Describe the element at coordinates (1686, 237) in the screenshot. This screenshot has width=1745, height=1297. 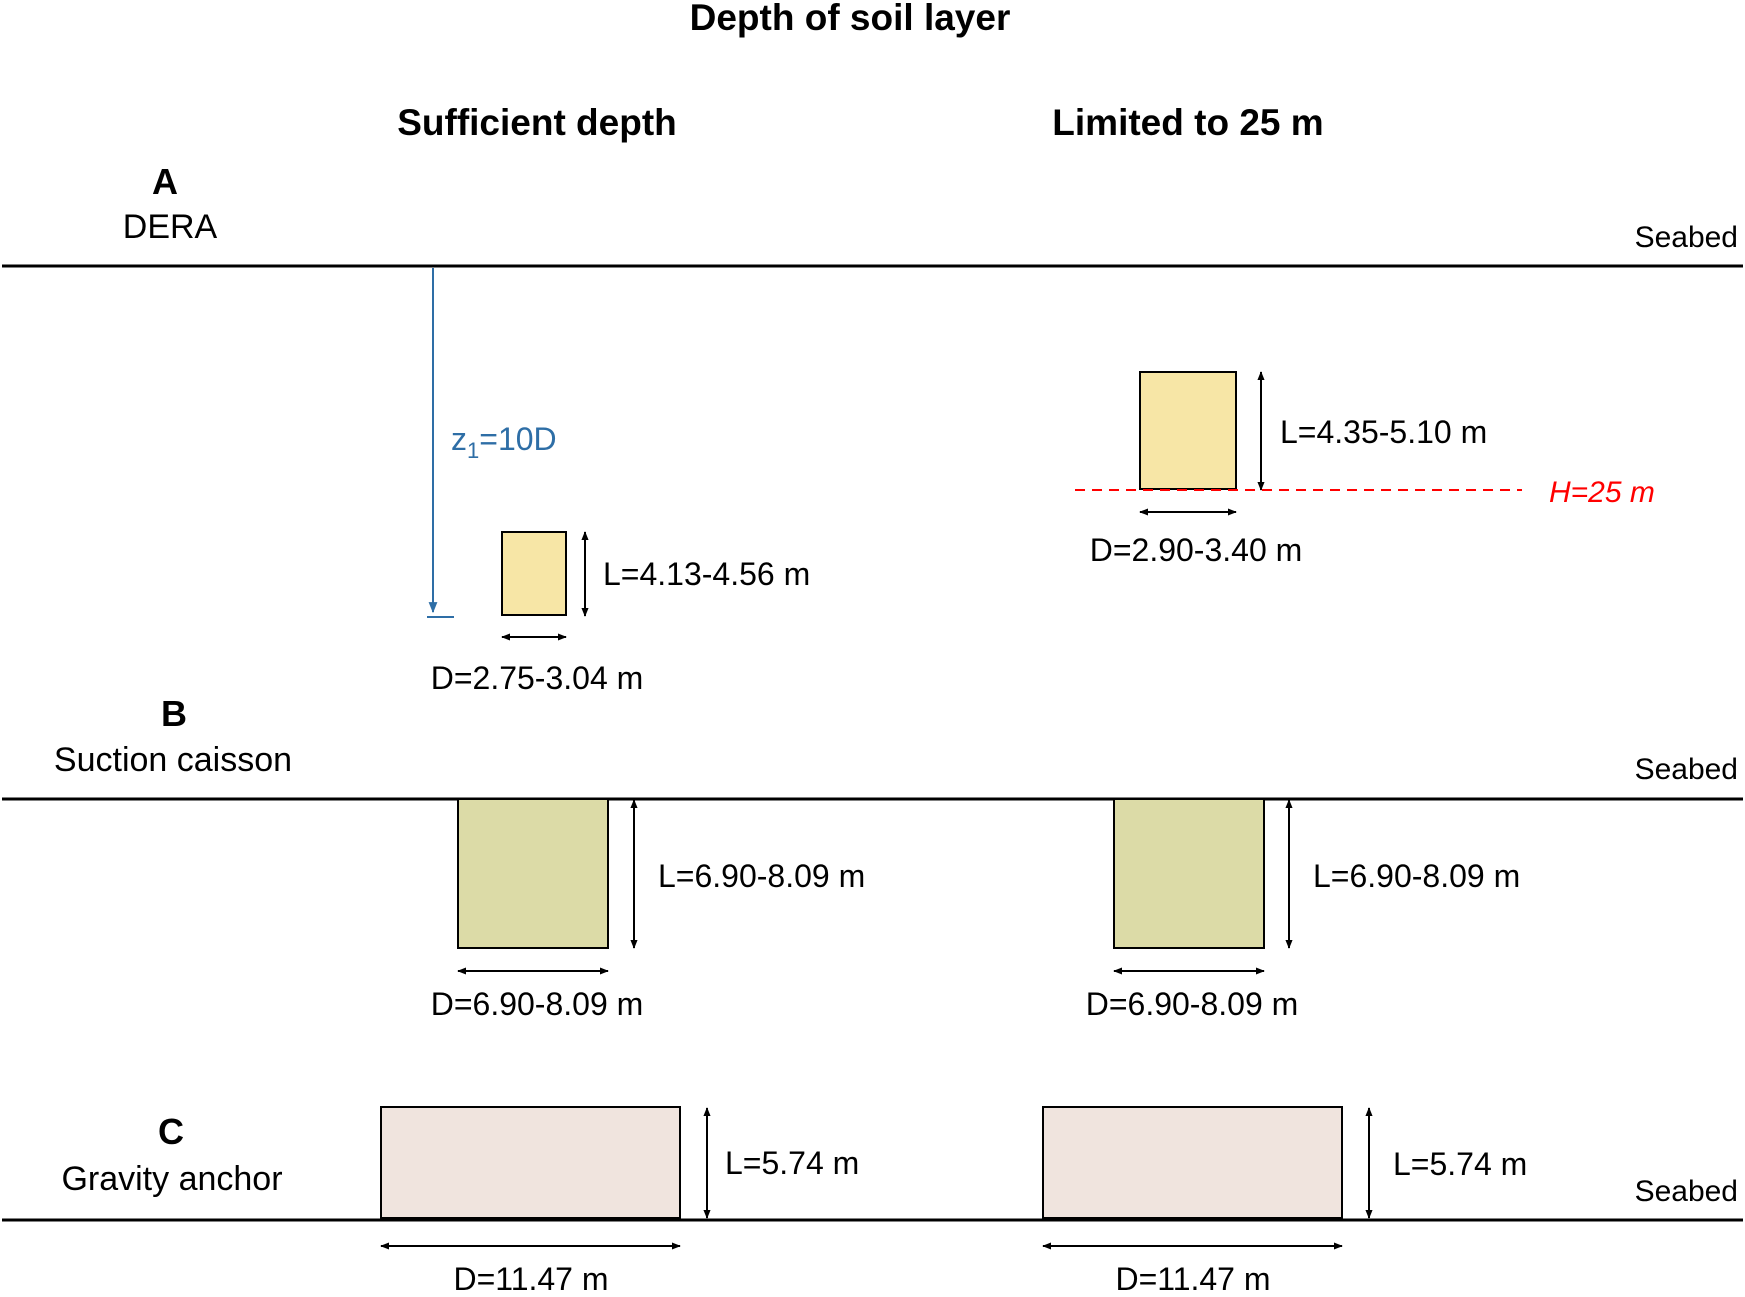
I see `seabed-label-a: Seabed` at that location.